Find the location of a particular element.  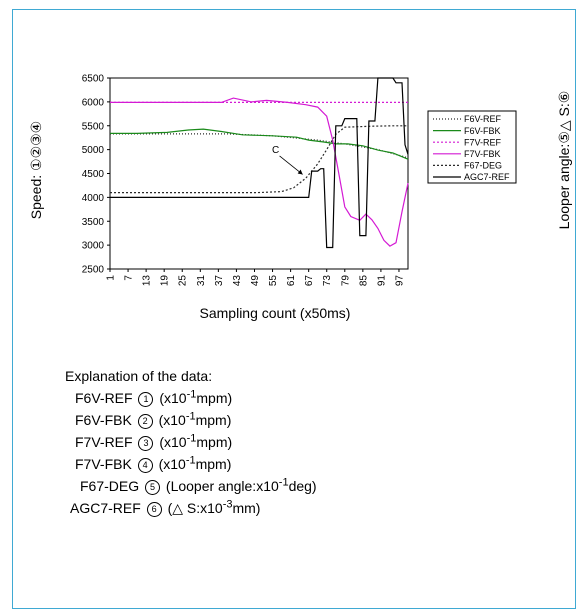

legend-label: F6V-REF is located at coordinates (483, 119).